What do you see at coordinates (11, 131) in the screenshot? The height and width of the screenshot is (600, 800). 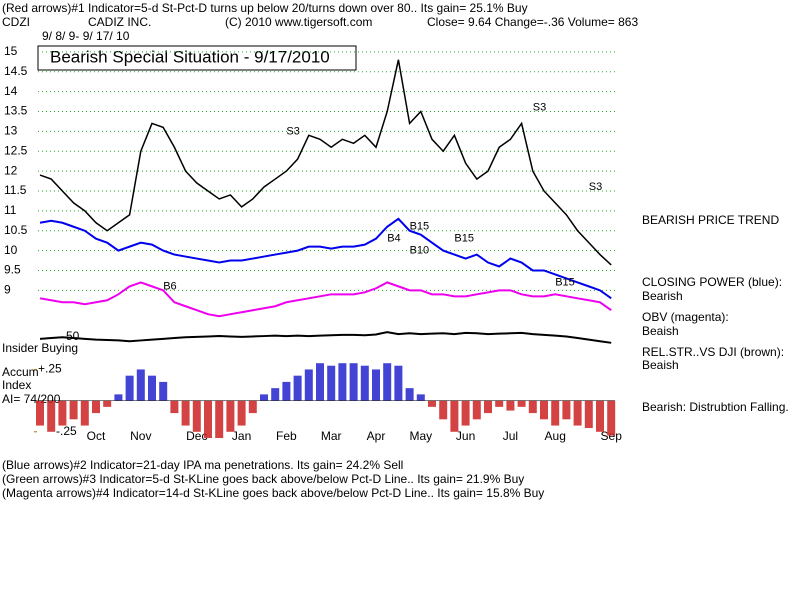 I see `y-tick-label: 13` at bounding box center [11, 131].